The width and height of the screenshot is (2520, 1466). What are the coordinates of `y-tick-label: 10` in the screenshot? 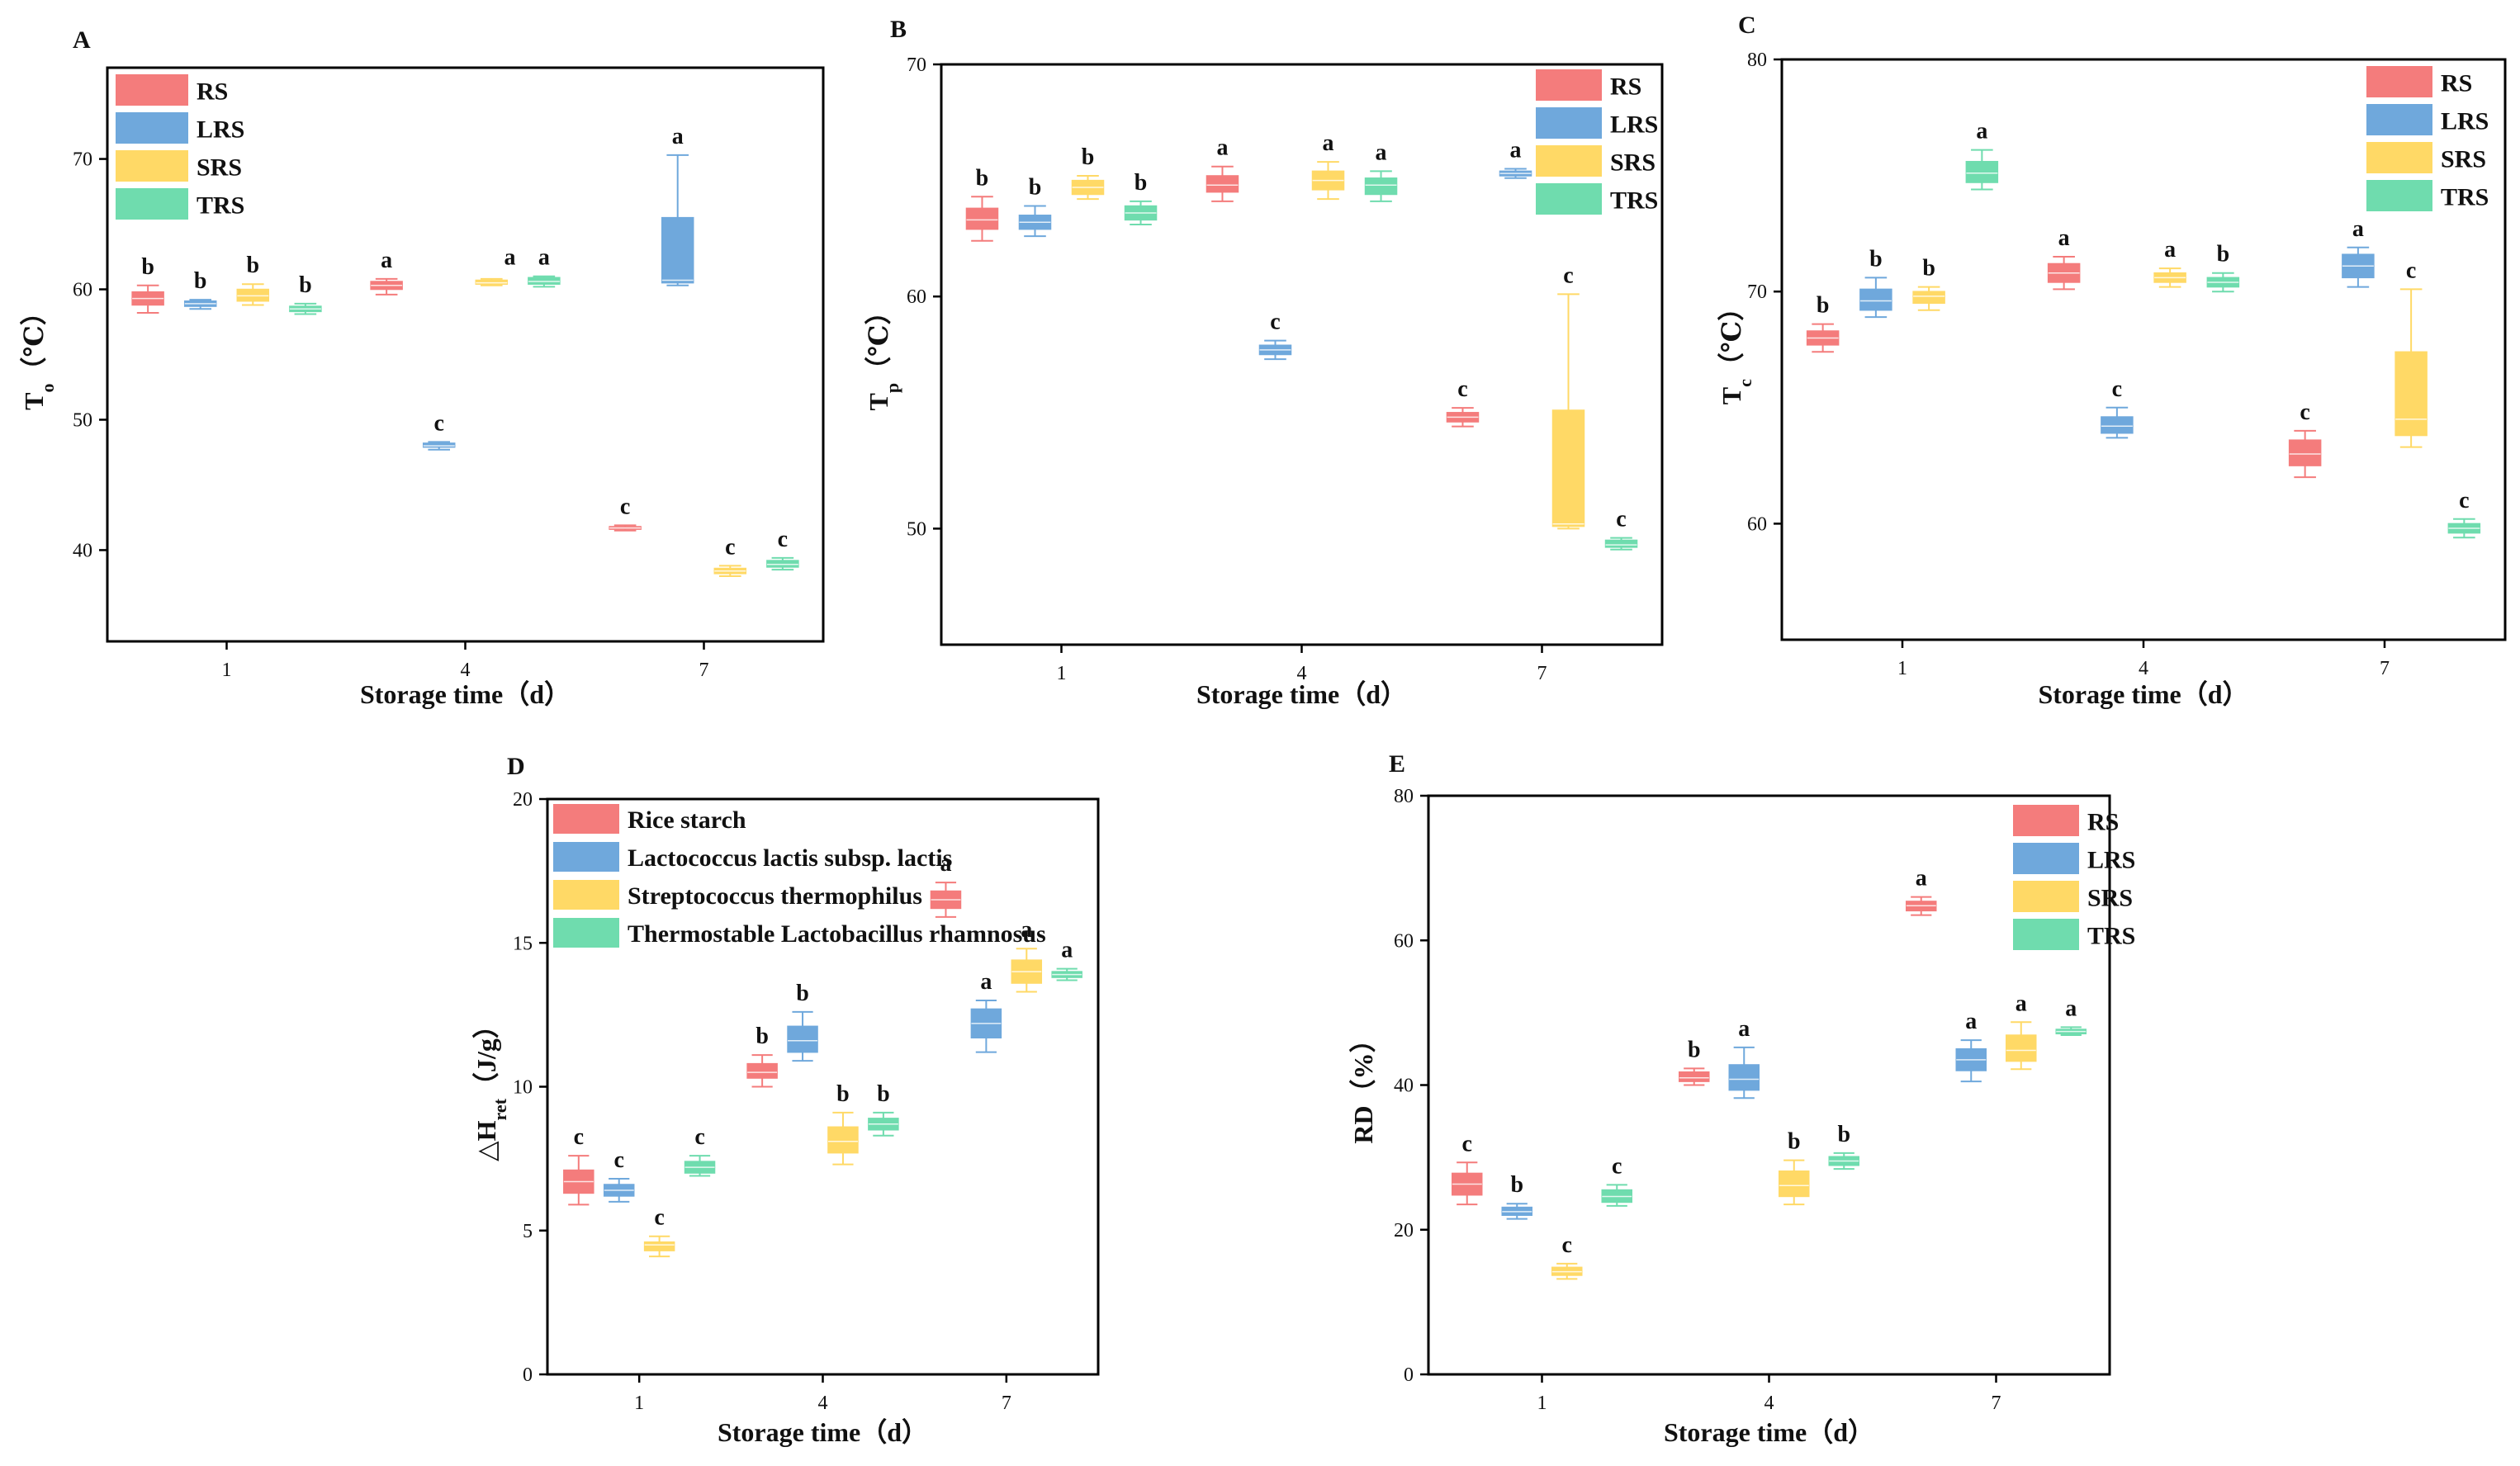 It's located at (523, 1088).